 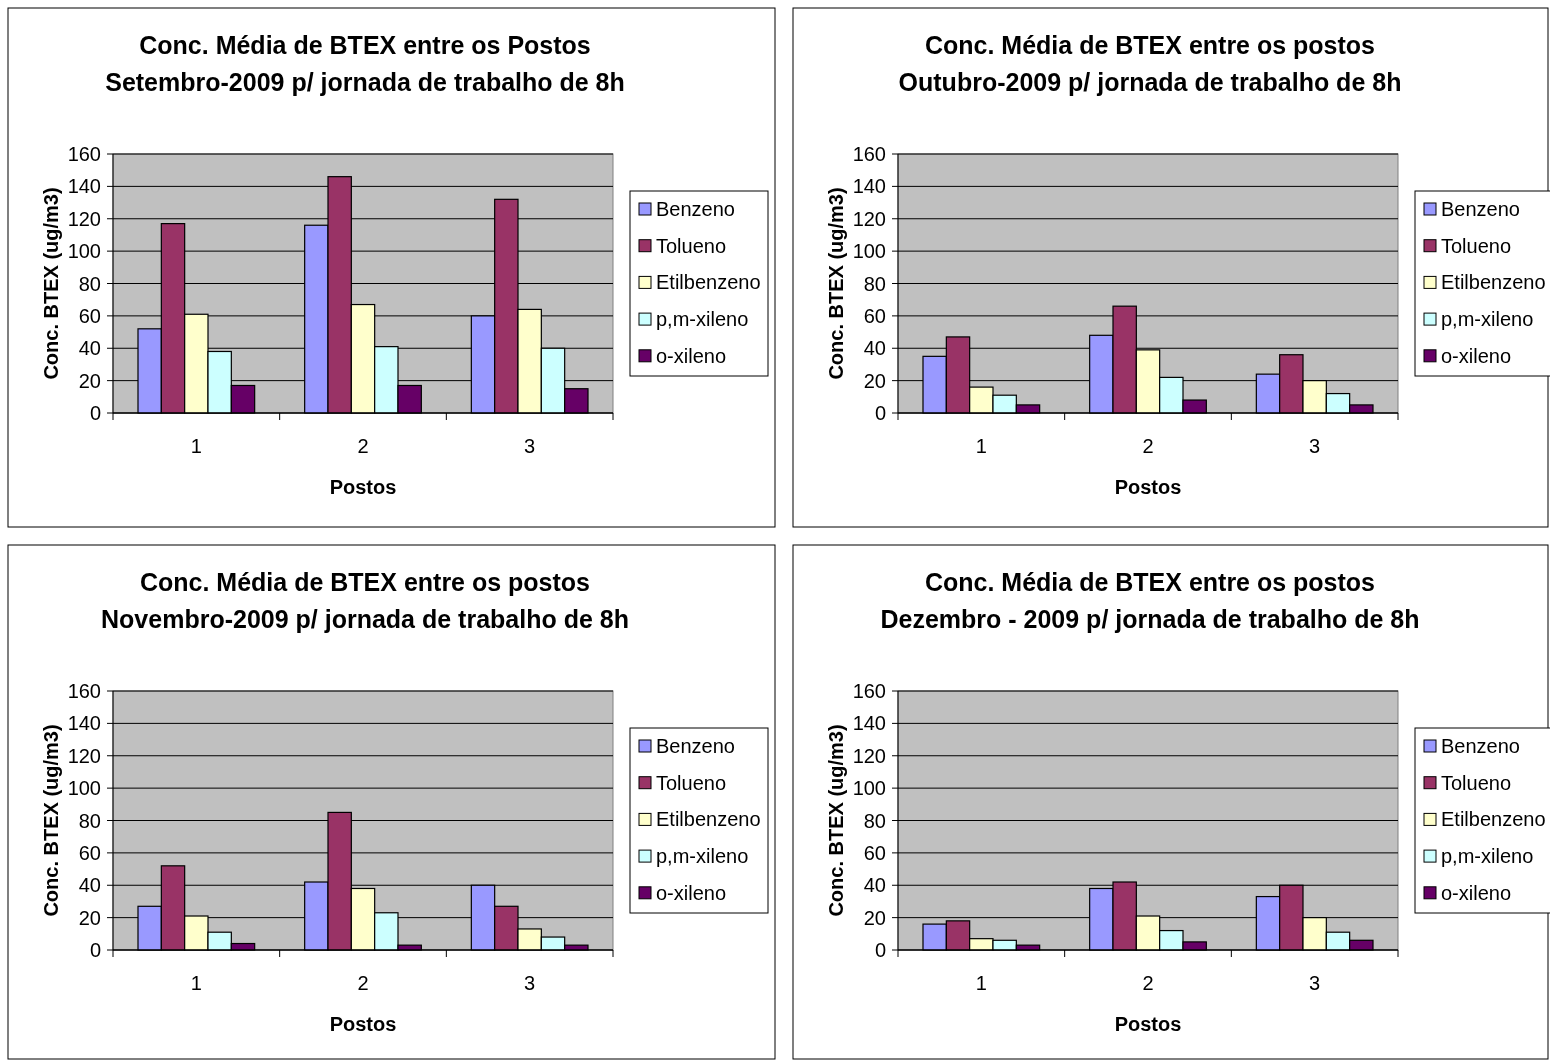 I want to click on chart-title: Conc. Média de BTEX entre os postos Outubro-2009 p/ jornada de trabalho de 8h, so click(x=1150, y=63).